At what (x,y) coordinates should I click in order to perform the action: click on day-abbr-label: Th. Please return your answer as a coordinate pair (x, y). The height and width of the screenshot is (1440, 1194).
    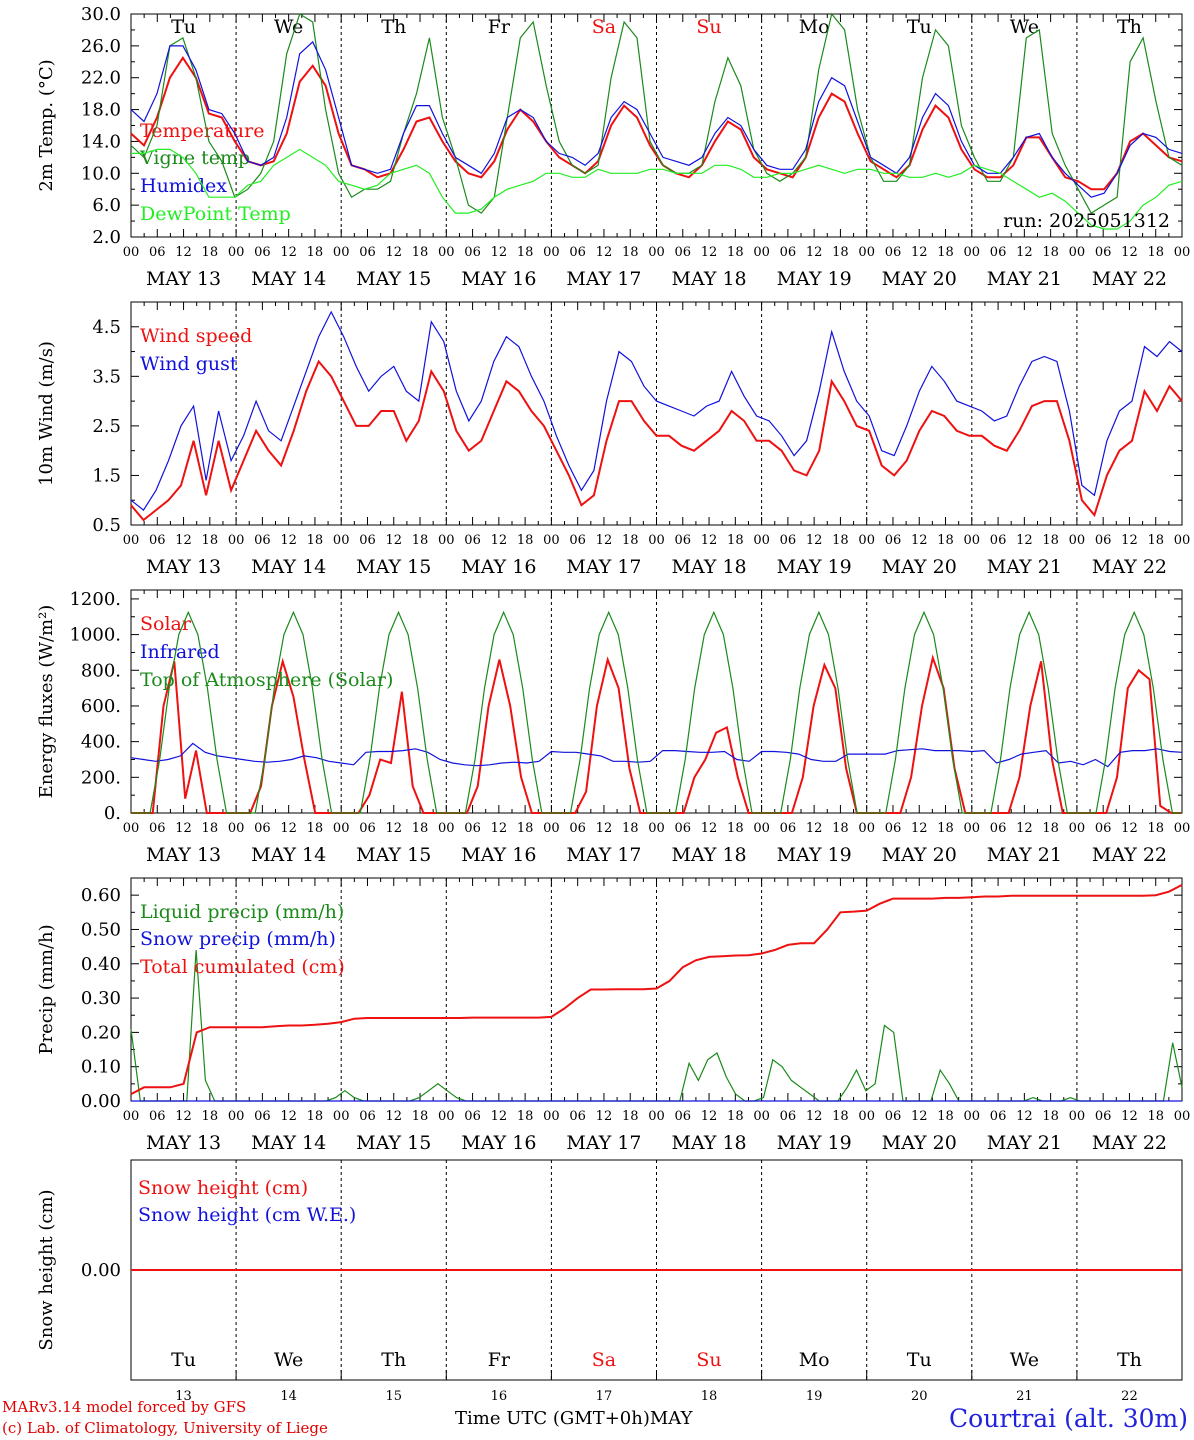
    Looking at the image, I should click on (393, 27).